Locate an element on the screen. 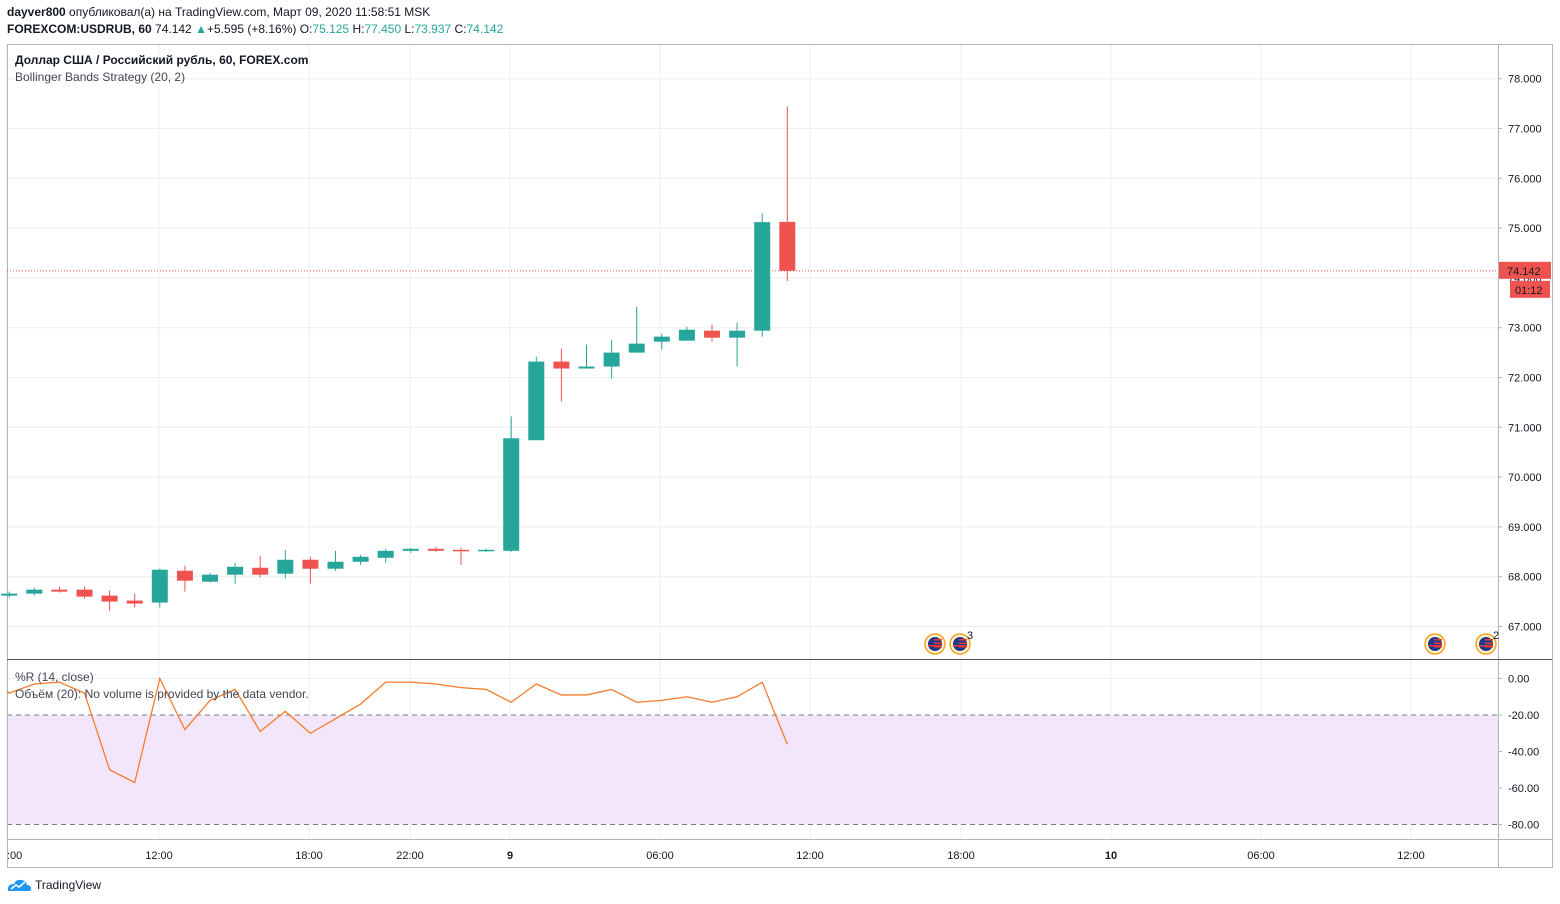  last-price-tag-text: 74.142 is located at coordinates (1524, 272).